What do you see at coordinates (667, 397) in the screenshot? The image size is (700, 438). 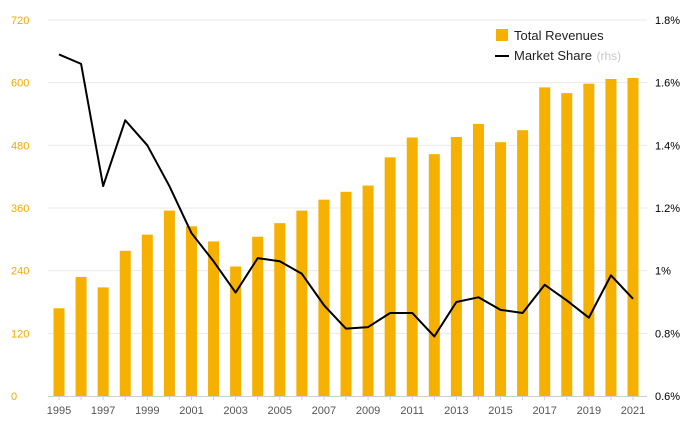 I see `y-right-tick-label: 0.6%` at bounding box center [667, 397].